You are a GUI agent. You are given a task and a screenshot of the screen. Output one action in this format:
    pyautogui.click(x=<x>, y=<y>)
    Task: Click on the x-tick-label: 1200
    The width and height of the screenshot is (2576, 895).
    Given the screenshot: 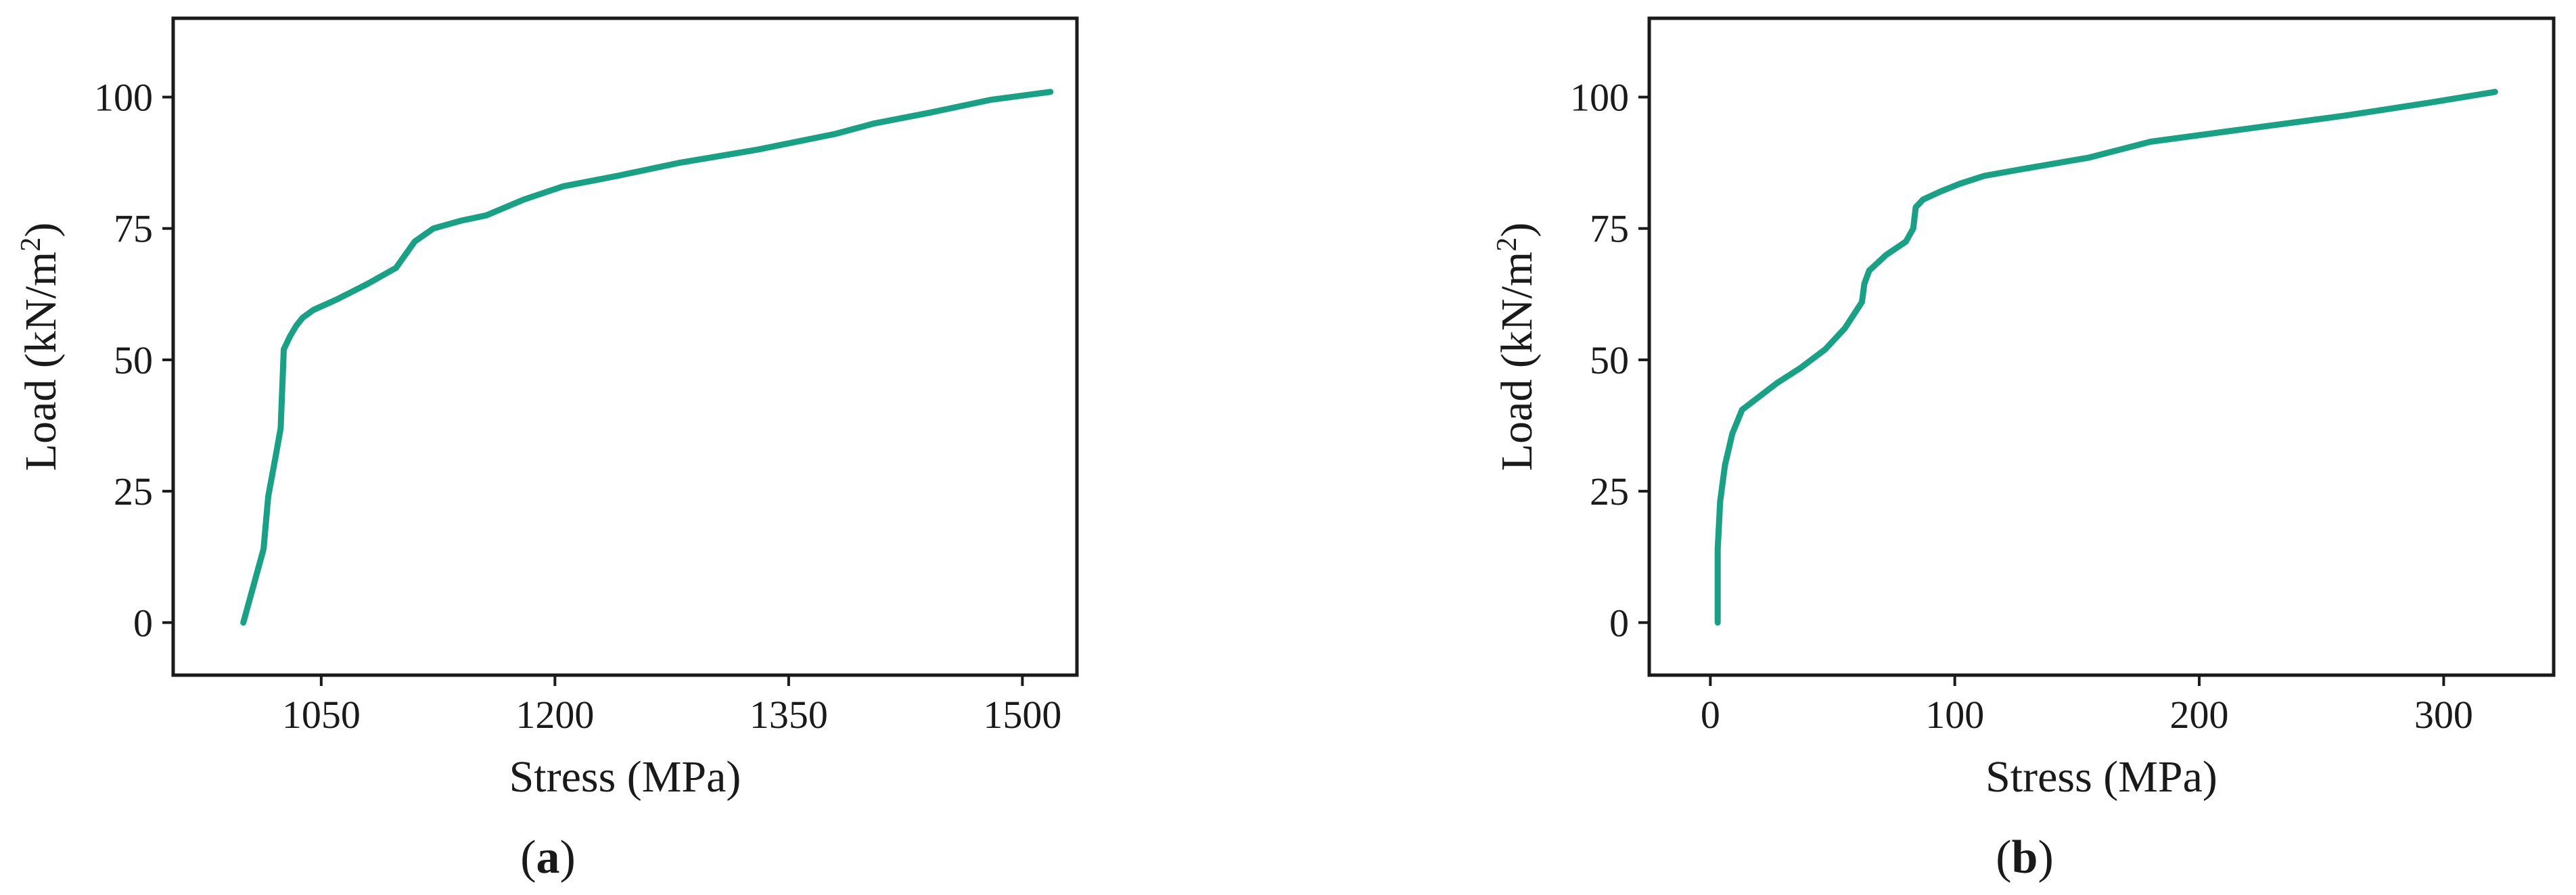 What is the action you would take?
    pyautogui.click(x=554, y=715)
    